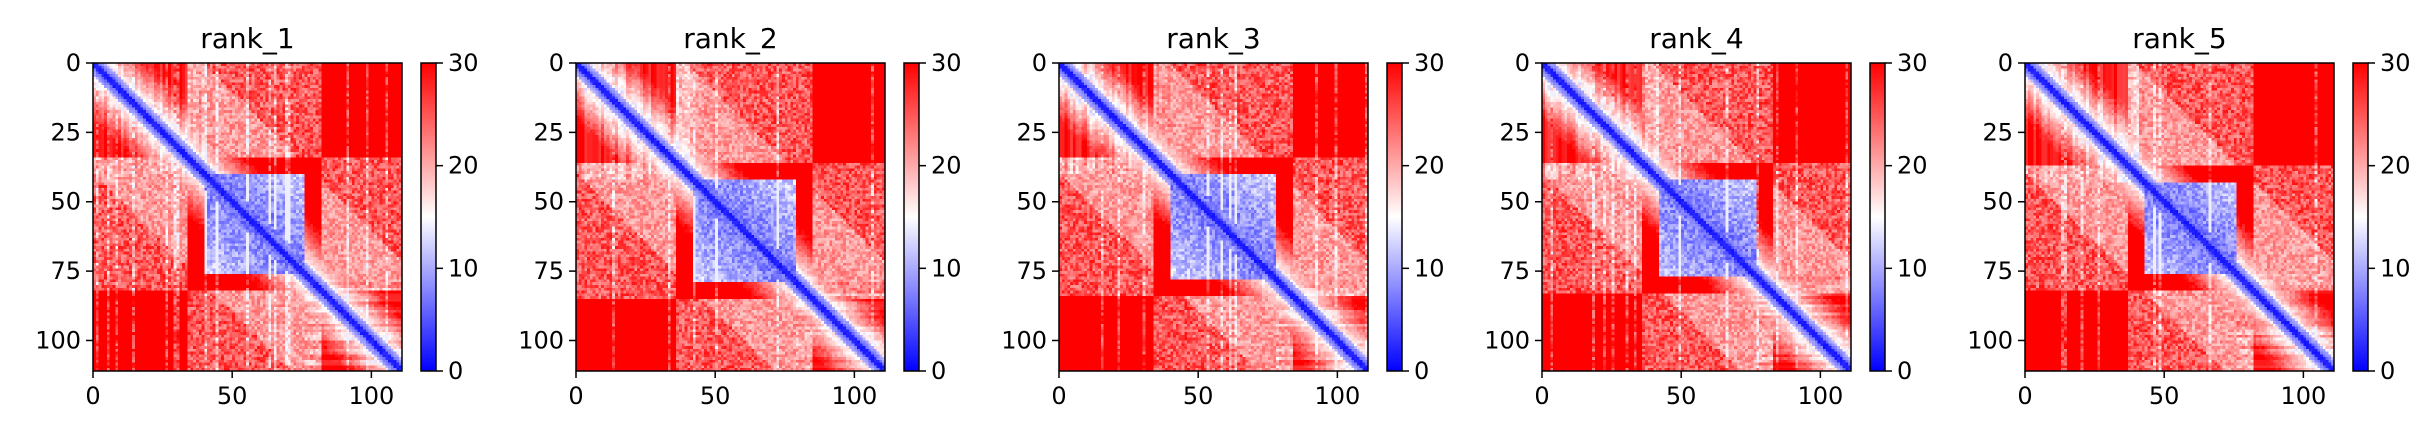  I want to click on panel-title: rank_1, so click(247, 38).